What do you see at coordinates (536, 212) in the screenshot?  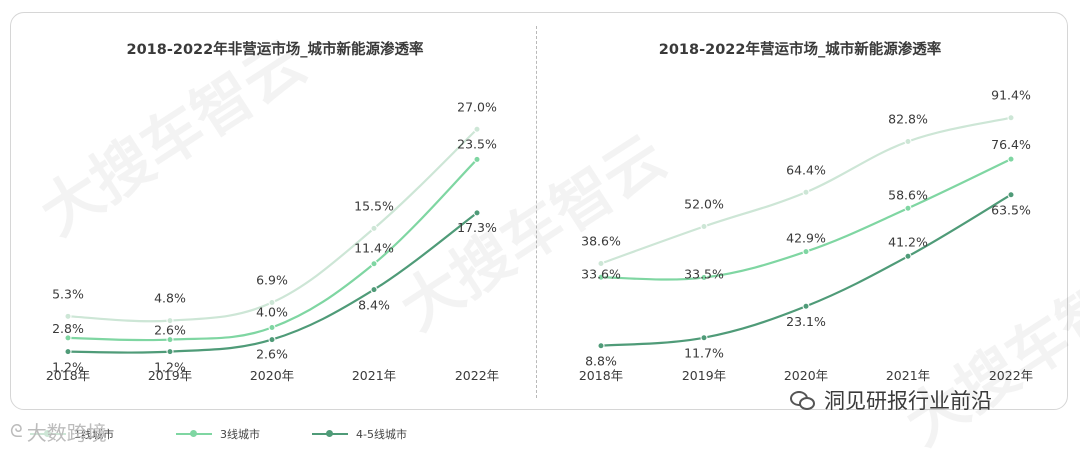 I see `panel-divider` at bounding box center [536, 212].